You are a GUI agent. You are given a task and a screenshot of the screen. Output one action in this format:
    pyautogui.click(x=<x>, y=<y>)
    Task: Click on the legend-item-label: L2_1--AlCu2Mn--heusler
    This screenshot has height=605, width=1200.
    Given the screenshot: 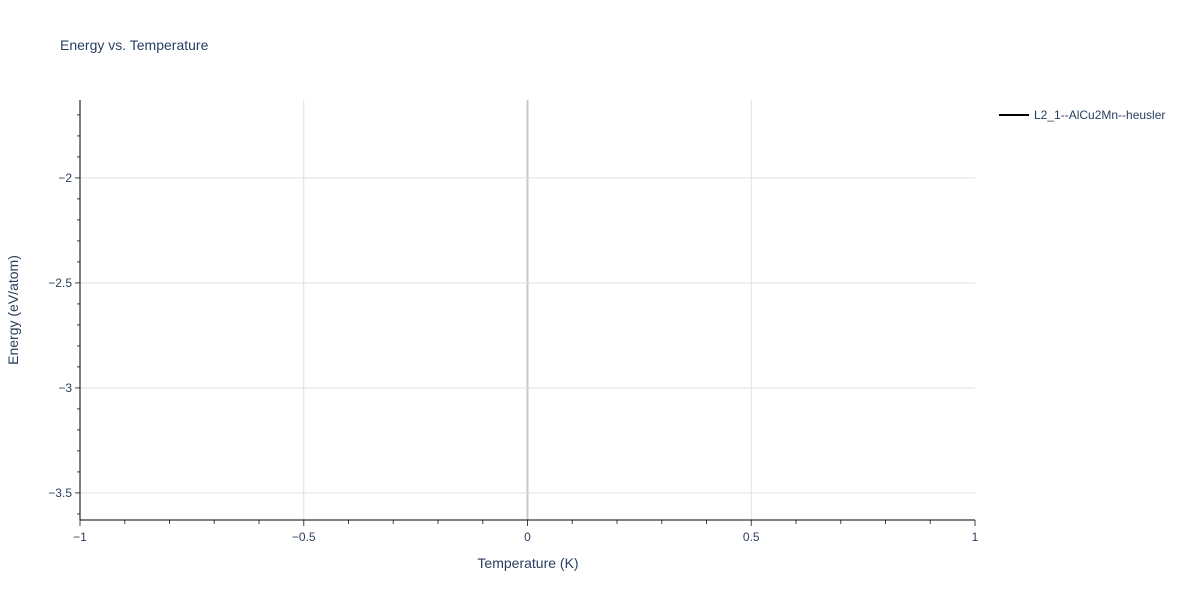 What is the action you would take?
    pyautogui.click(x=1099, y=115)
    